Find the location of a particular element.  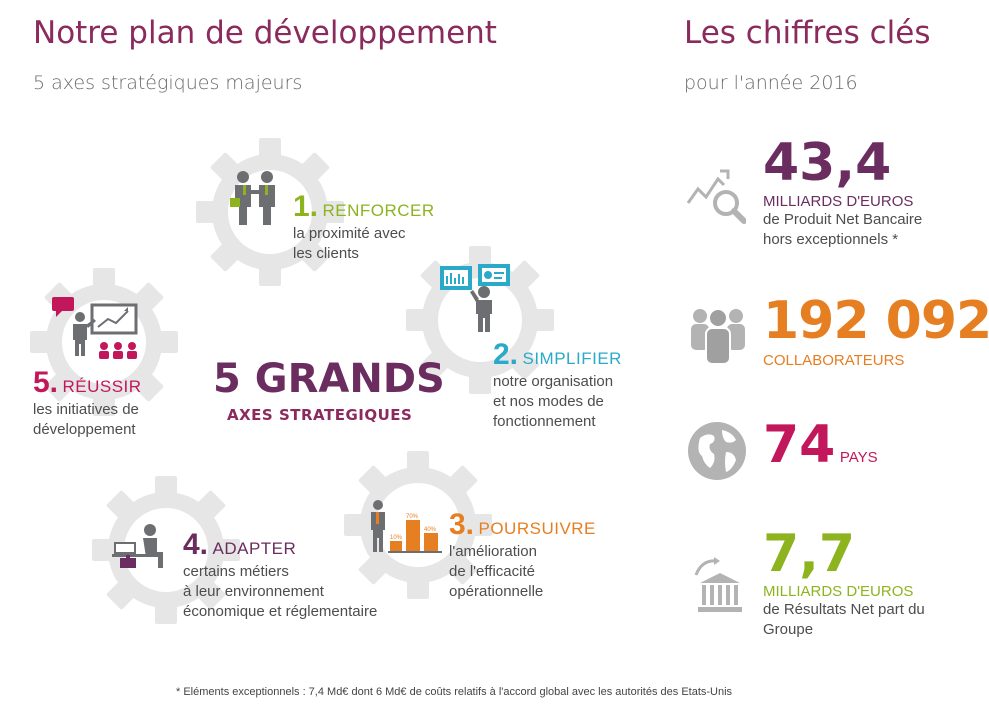

axis-3-desc-line: de l'efficacité is located at coordinates (492, 571).